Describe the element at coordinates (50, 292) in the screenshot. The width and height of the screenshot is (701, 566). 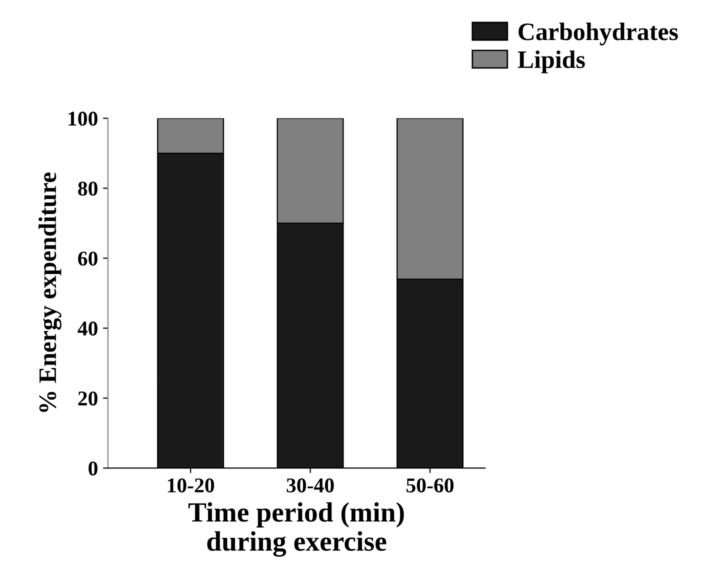
I see `y-axis-title: % Energy expenditure` at that location.